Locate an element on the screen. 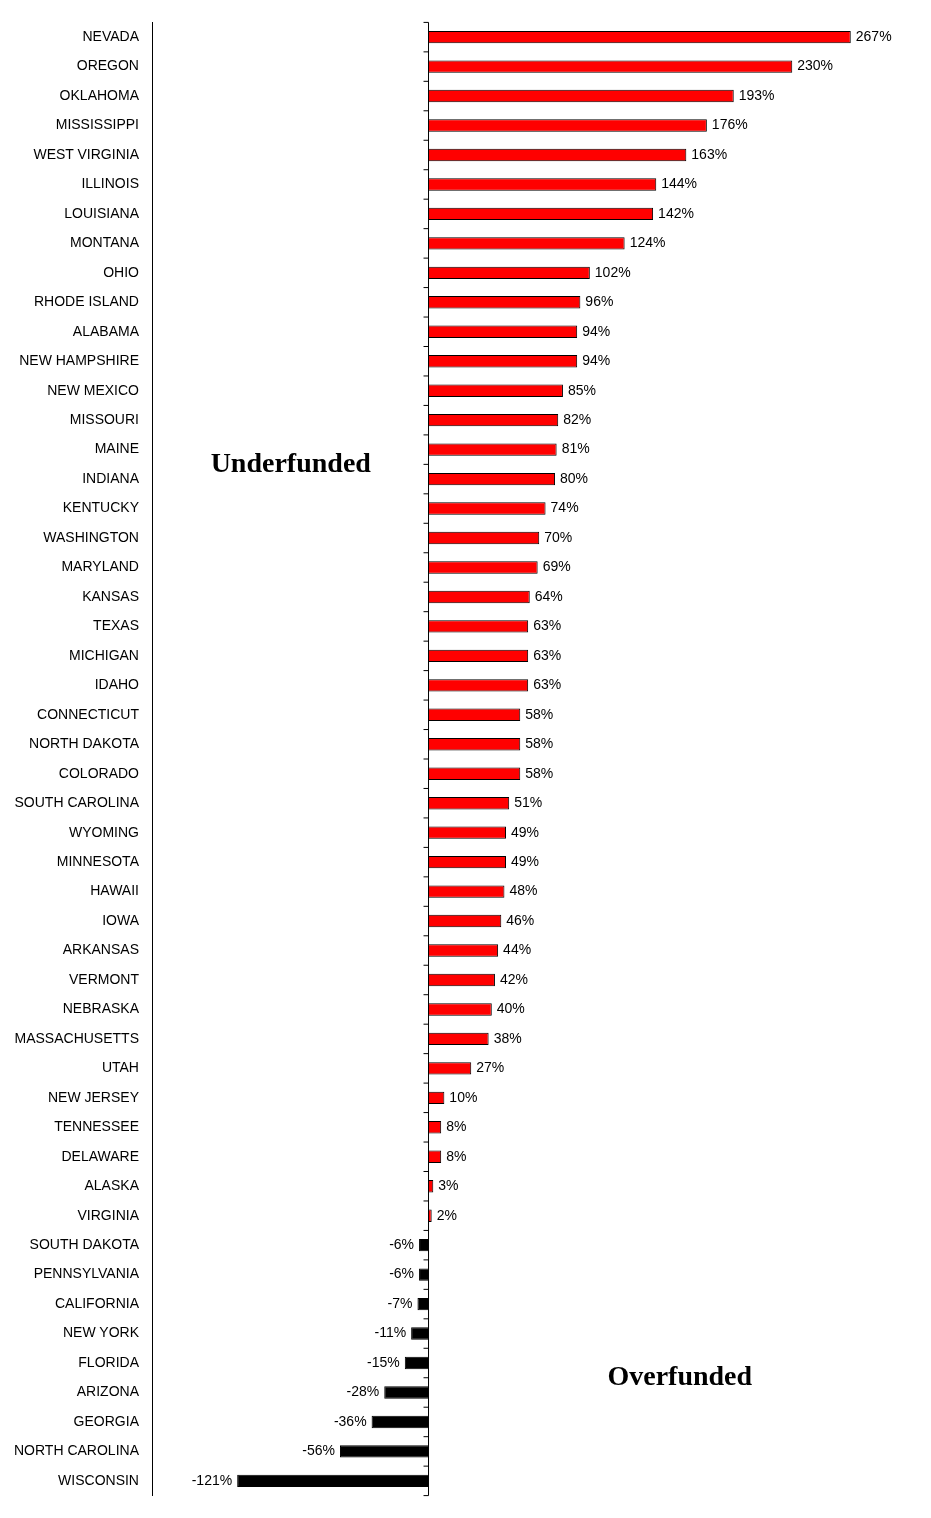 This screenshot has height=1518, width=931. data-label: -7% is located at coordinates (400, 1302).